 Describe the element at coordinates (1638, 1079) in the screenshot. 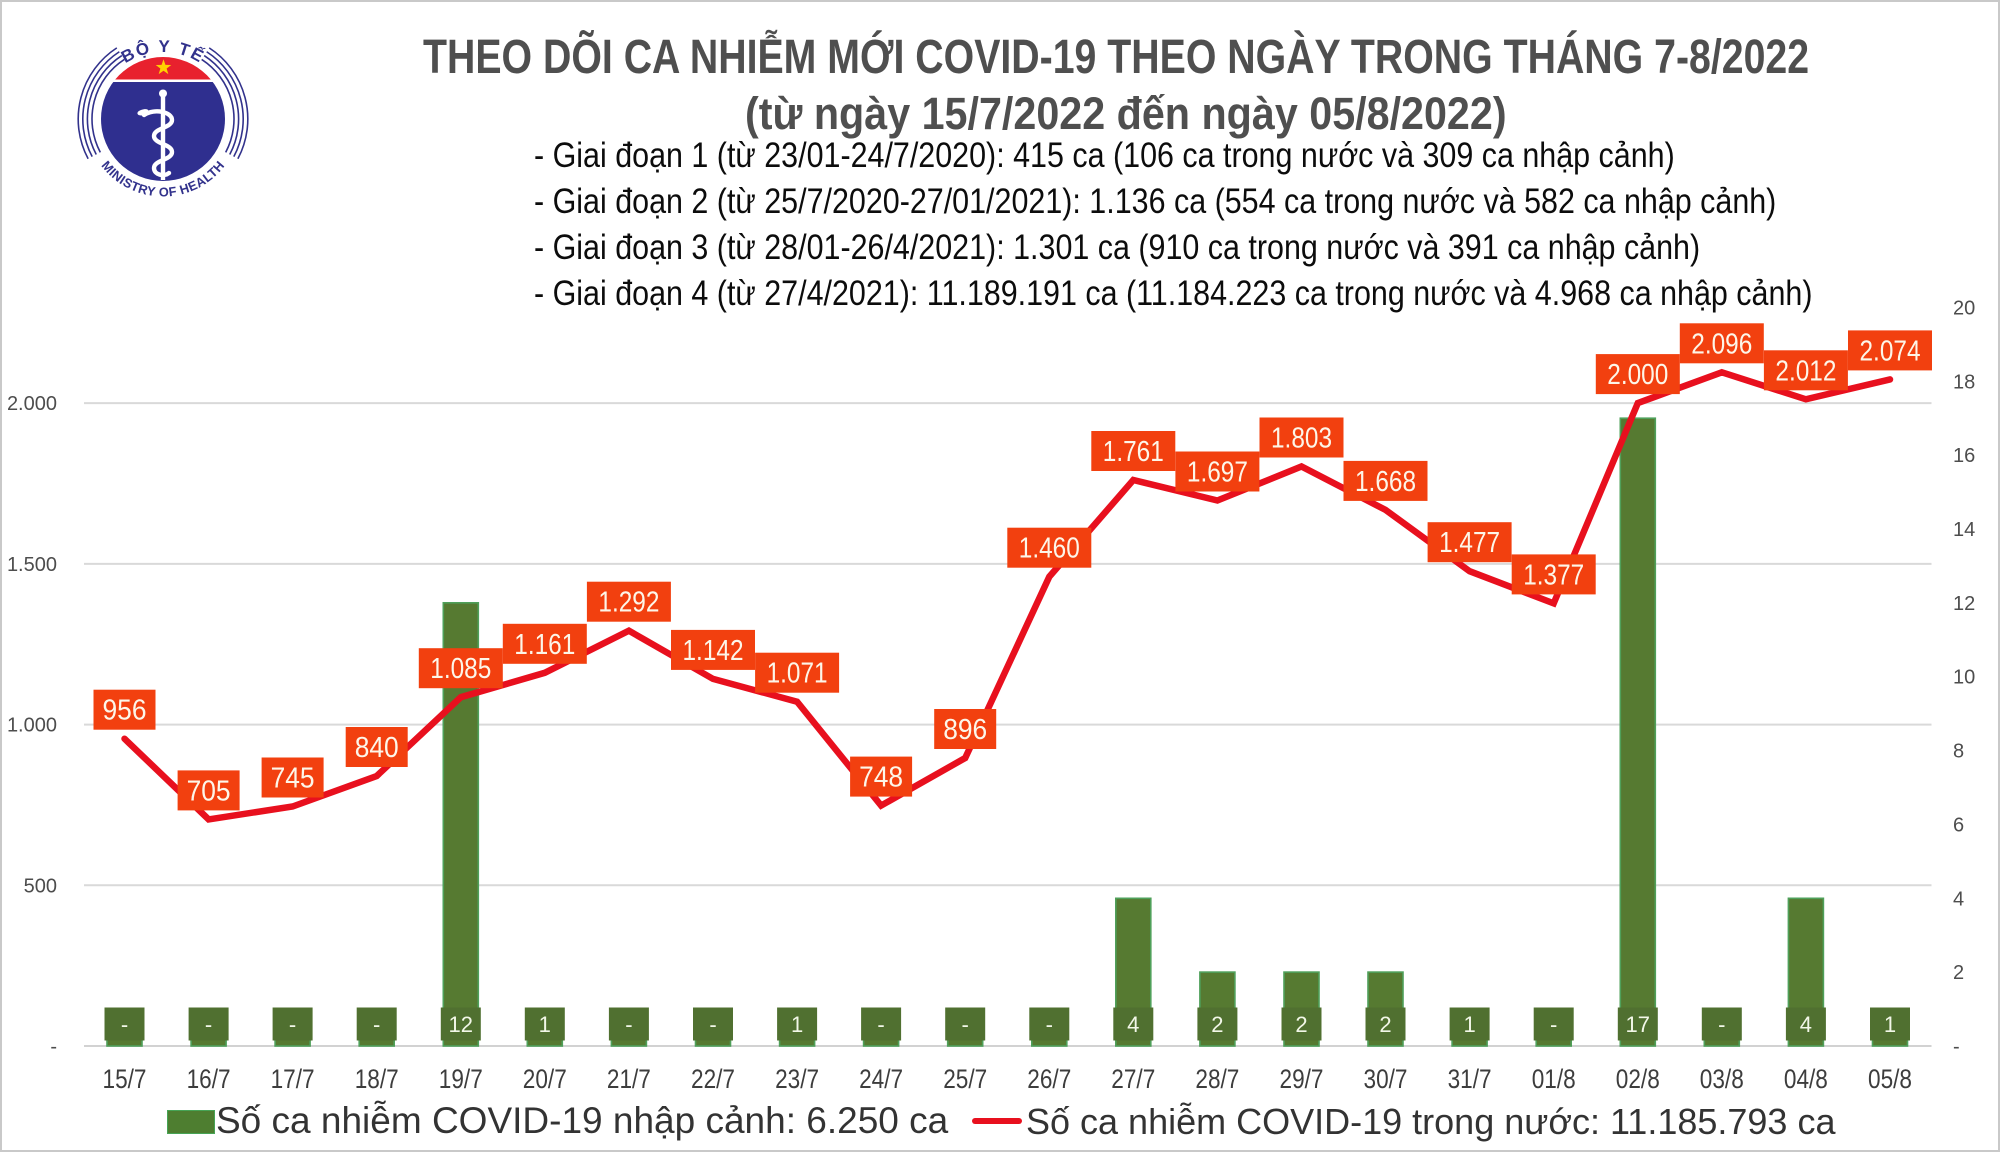

I see `svg-text: 02/8` at that location.